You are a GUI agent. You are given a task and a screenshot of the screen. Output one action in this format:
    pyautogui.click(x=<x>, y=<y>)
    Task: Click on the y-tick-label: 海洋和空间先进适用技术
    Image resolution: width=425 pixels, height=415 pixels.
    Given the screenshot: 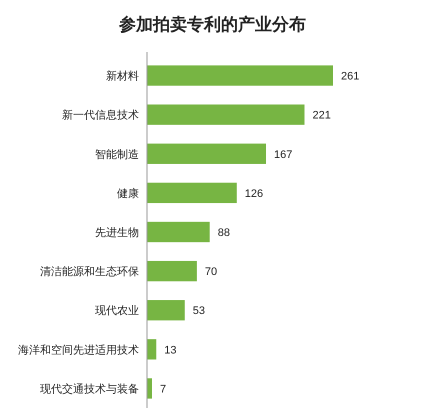 What is the action you would take?
    pyautogui.click(x=78, y=349)
    